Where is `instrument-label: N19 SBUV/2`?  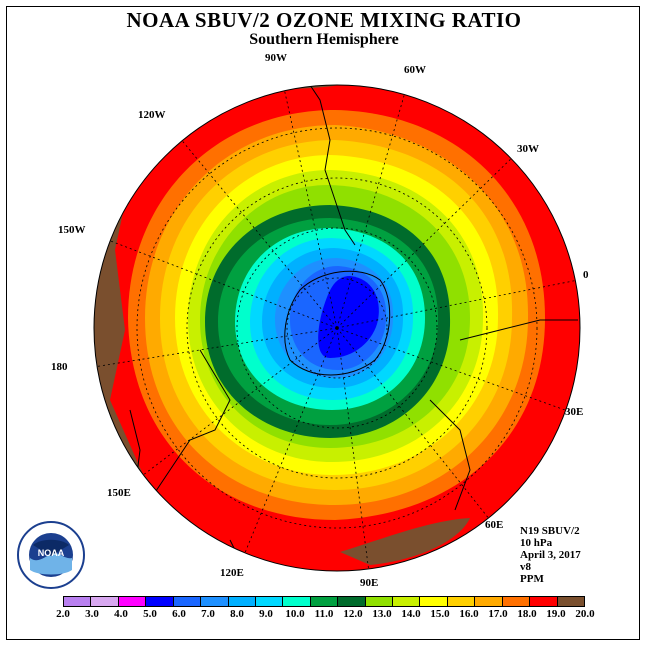
instrument-label: N19 SBUV/2 is located at coordinates (550, 531).